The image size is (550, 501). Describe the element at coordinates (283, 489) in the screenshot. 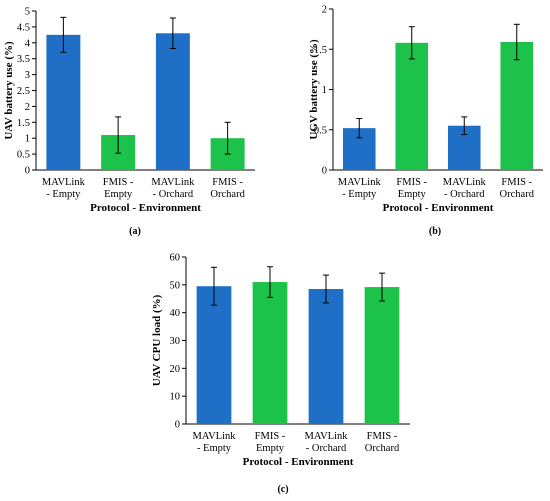

I see `panel-c-caption: (c)` at that location.